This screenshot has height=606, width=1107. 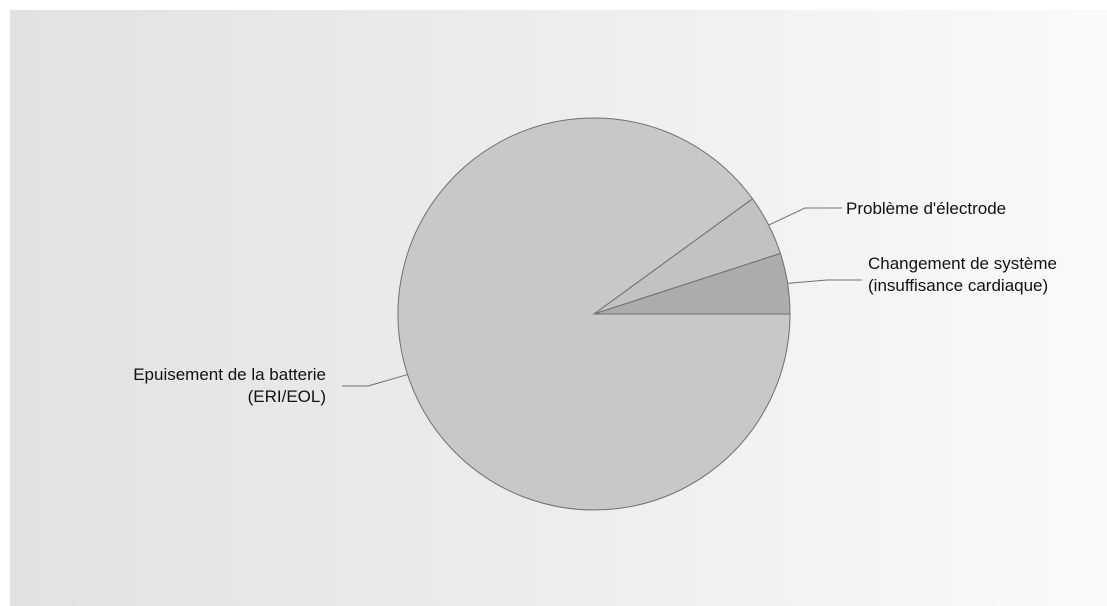 I want to click on slice-label-1: Problème d'électrode, so click(x=926, y=208).